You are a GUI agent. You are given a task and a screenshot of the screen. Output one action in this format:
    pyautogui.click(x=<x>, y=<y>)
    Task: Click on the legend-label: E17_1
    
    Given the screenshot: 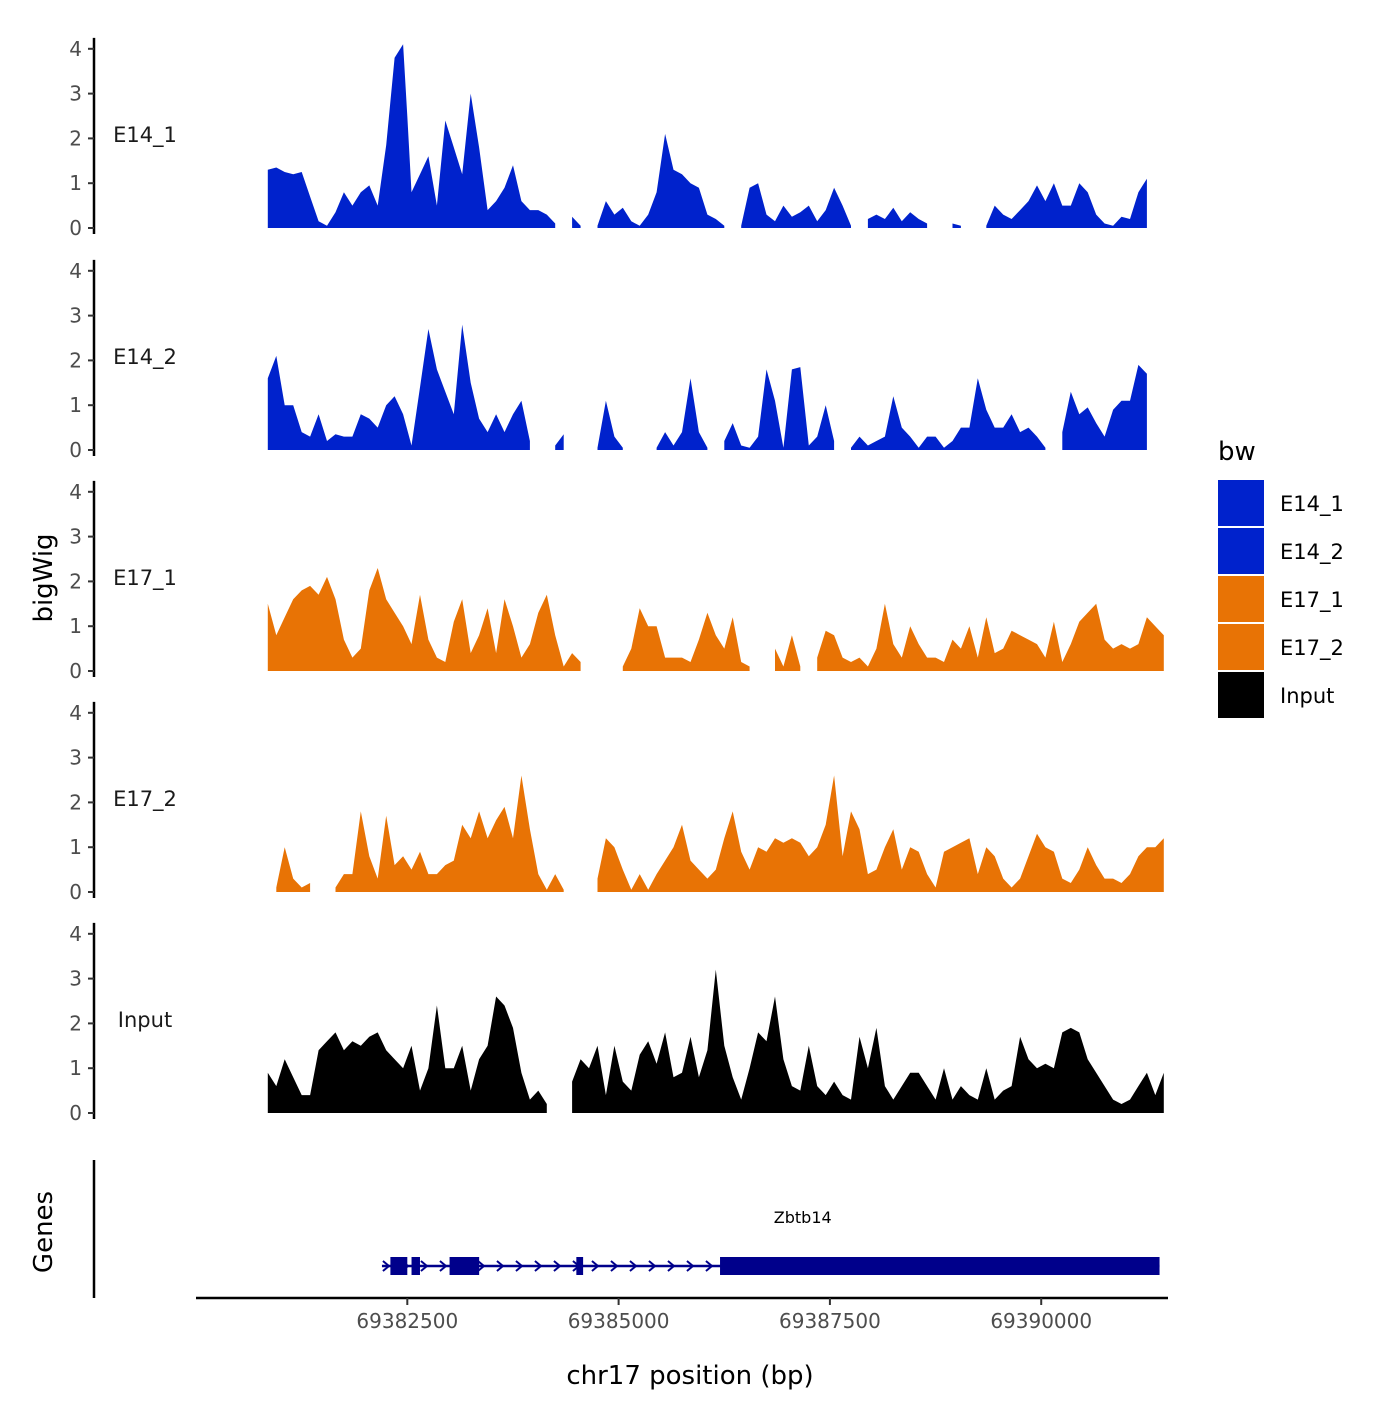 What is the action you would take?
    pyautogui.click(x=1312, y=600)
    